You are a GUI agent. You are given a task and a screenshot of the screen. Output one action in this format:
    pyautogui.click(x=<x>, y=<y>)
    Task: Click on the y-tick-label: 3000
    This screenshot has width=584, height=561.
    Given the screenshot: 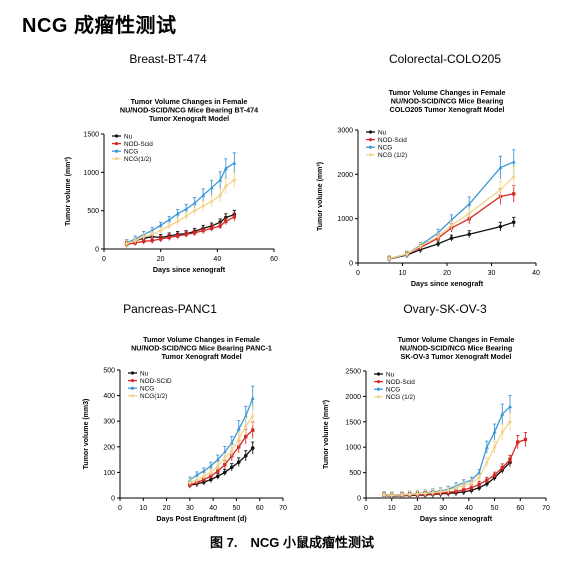 What is the action you would take?
    pyautogui.click(x=345, y=131)
    